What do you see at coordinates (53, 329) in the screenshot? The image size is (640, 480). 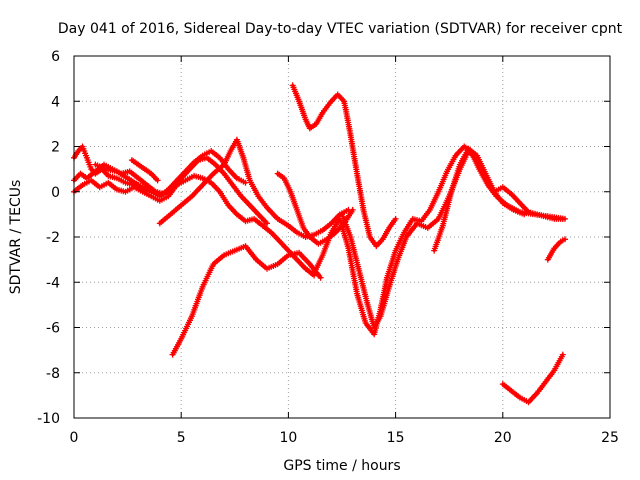 I see `y-tick-label: -6` at bounding box center [53, 329].